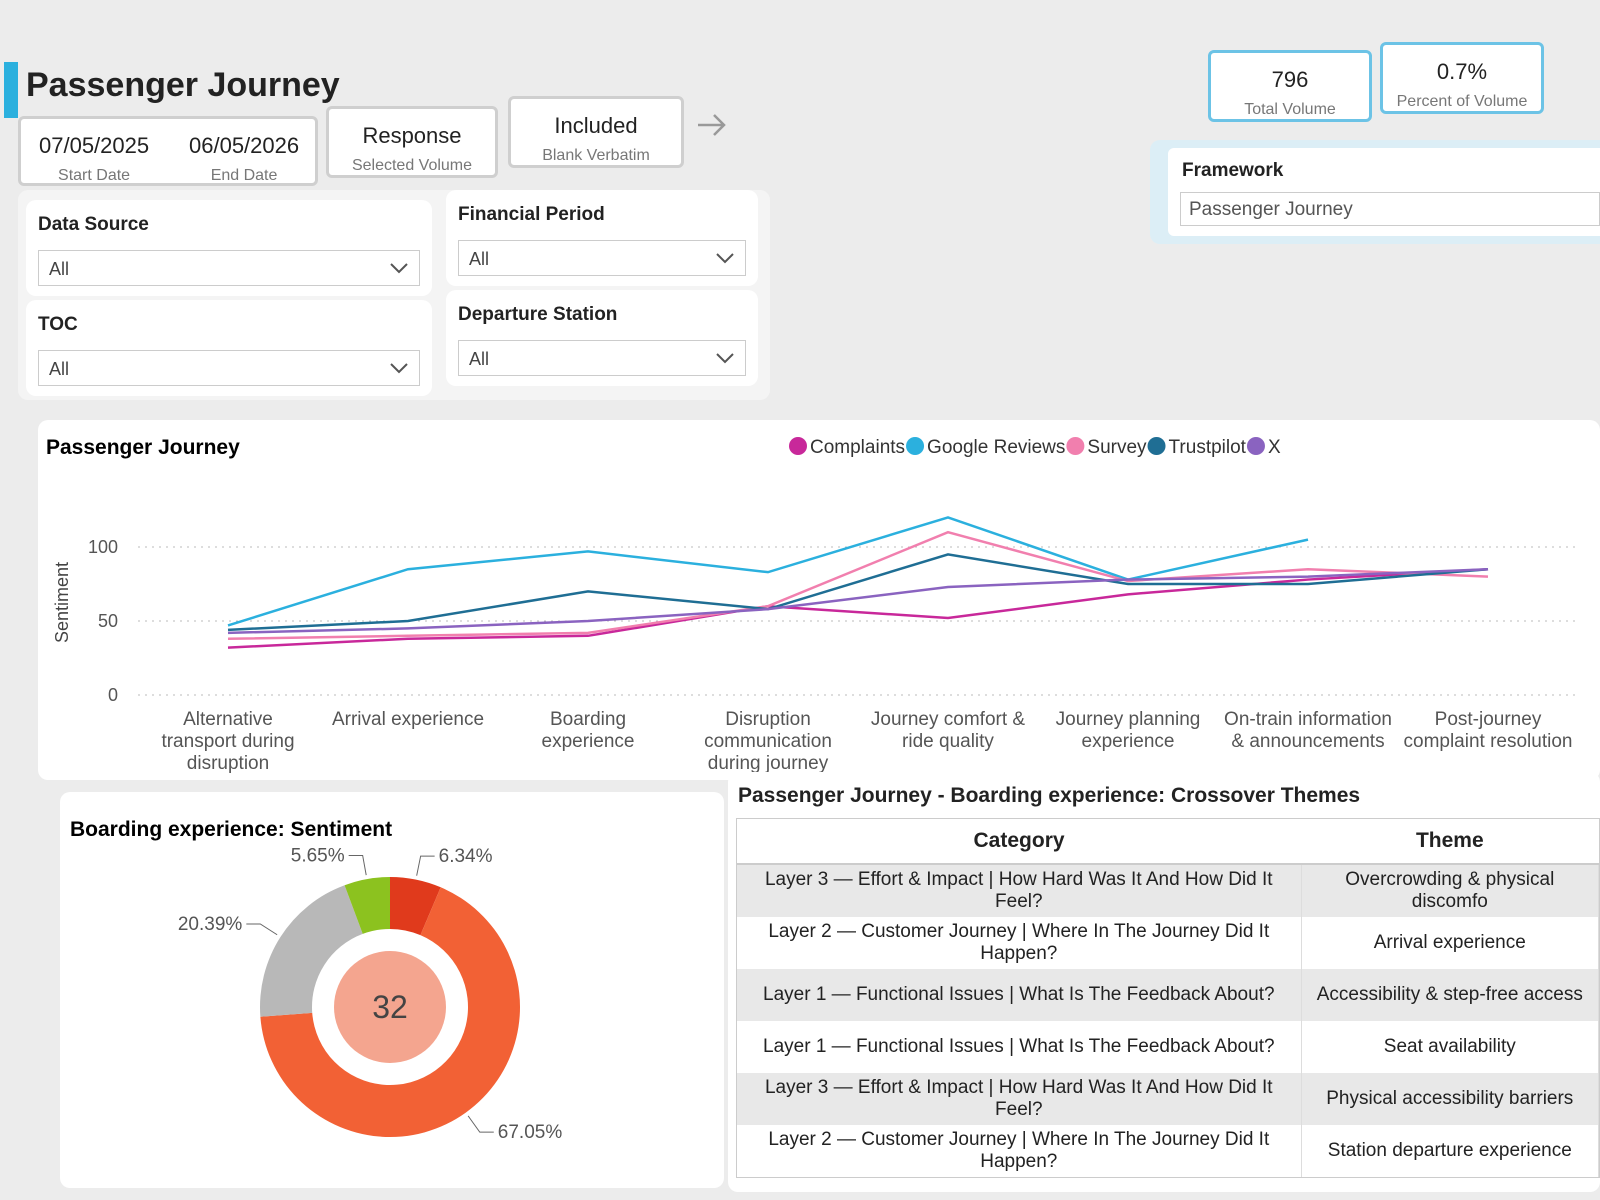 Image resolution: width=1600 pixels, height=1200 pixels. What do you see at coordinates (58, 324) in the screenshot?
I see `filter-label: TOC` at bounding box center [58, 324].